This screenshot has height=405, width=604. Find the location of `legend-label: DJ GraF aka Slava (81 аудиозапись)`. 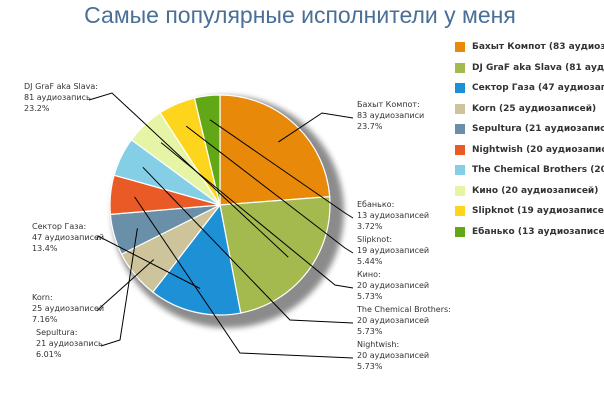

legend-label: DJ GraF aka Slava (81 аудиозапись) is located at coordinates (538, 67).